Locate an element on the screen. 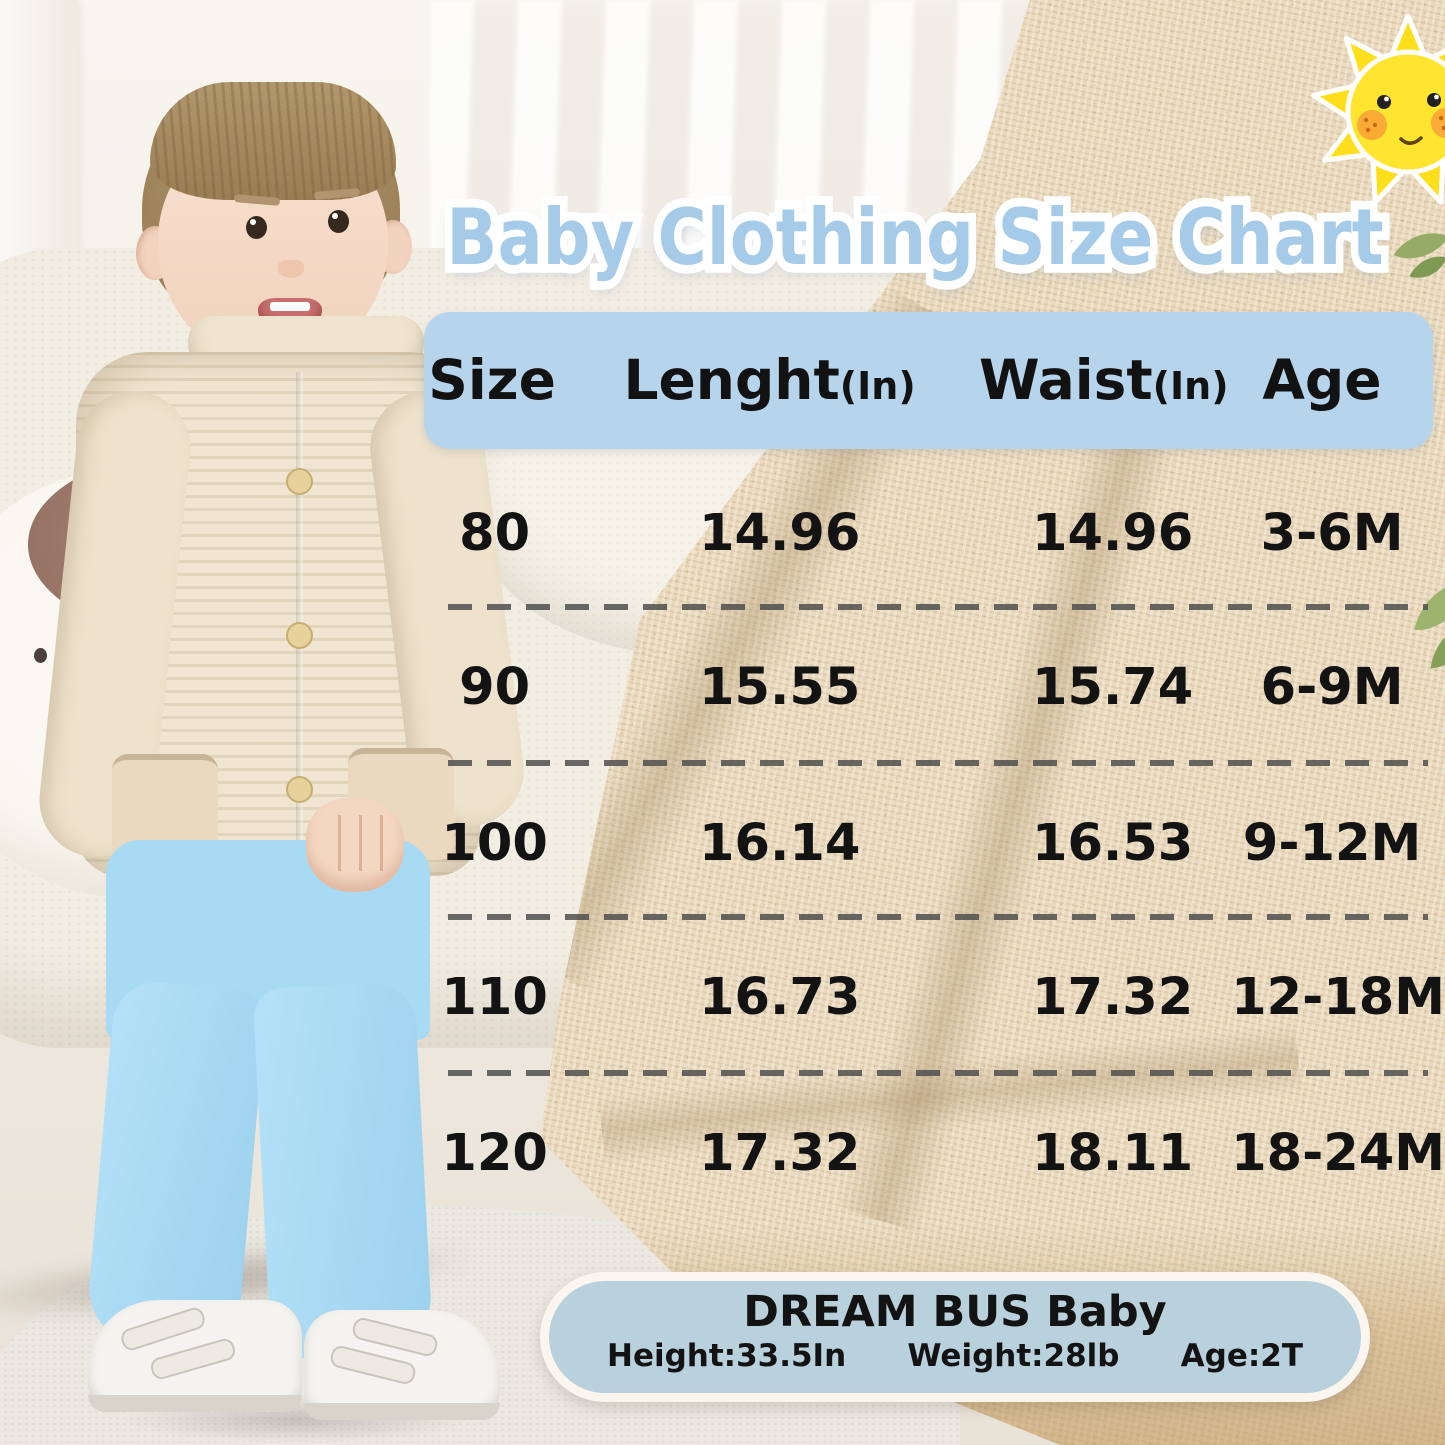 This screenshot has width=1445, height=1445. cell-waist: 17.32 is located at coordinates (1112, 997).